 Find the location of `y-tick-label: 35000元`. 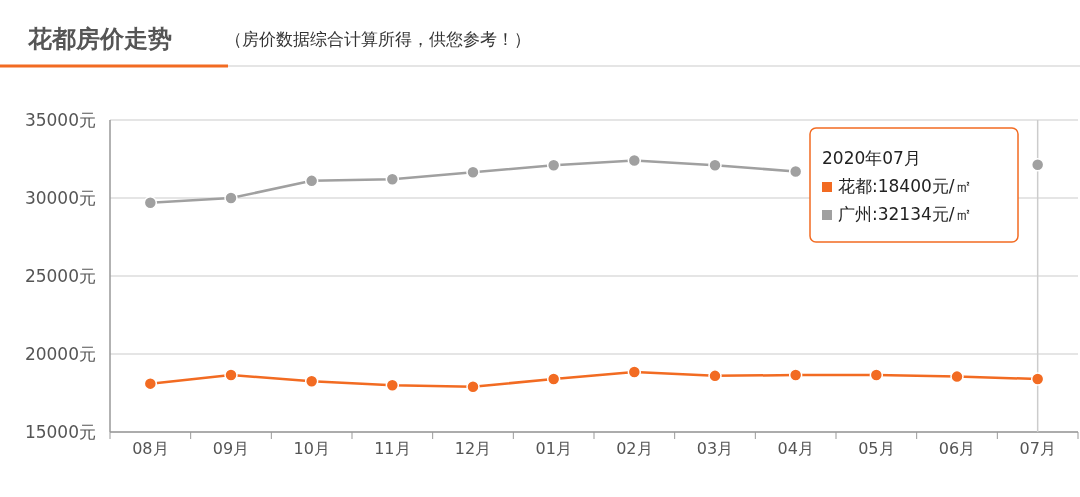

y-tick-label: 35000元 is located at coordinates (60, 119).